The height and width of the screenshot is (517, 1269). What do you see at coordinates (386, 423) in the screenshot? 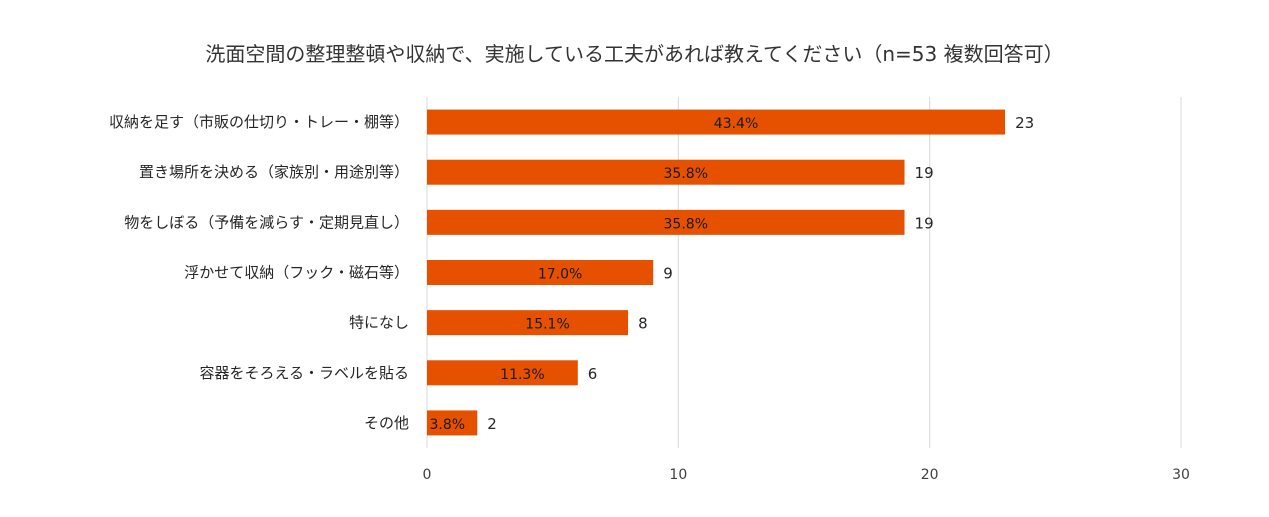
I see `category-label: その他` at bounding box center [386, 423].